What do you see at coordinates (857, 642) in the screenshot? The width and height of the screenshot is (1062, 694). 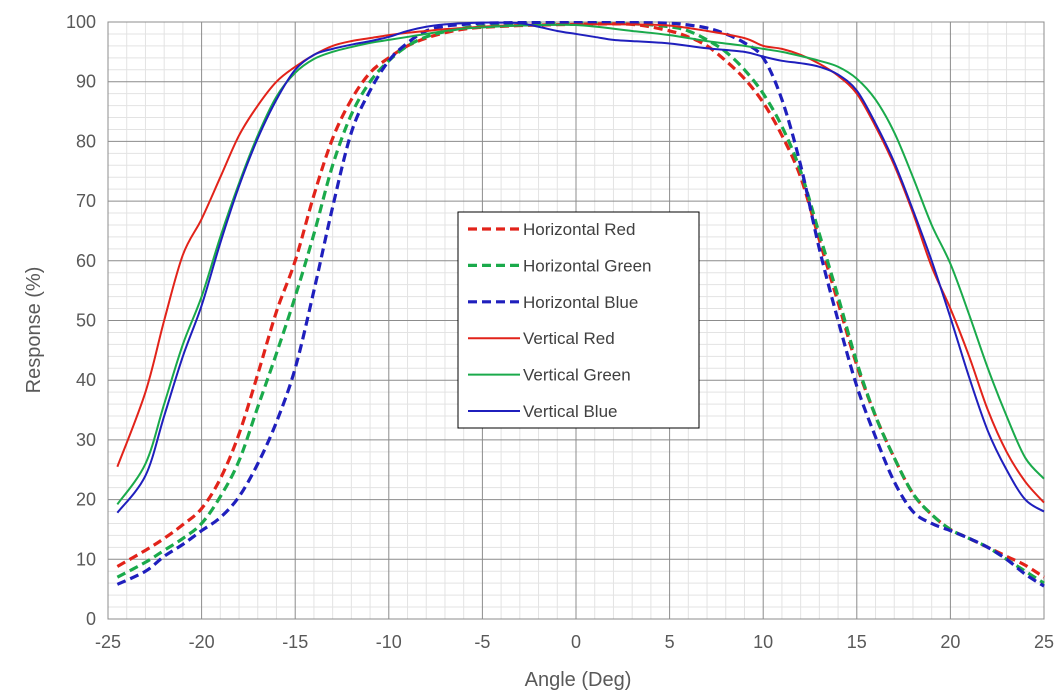 I see `x-tick-label: 15` at bounding box center [857, 642].